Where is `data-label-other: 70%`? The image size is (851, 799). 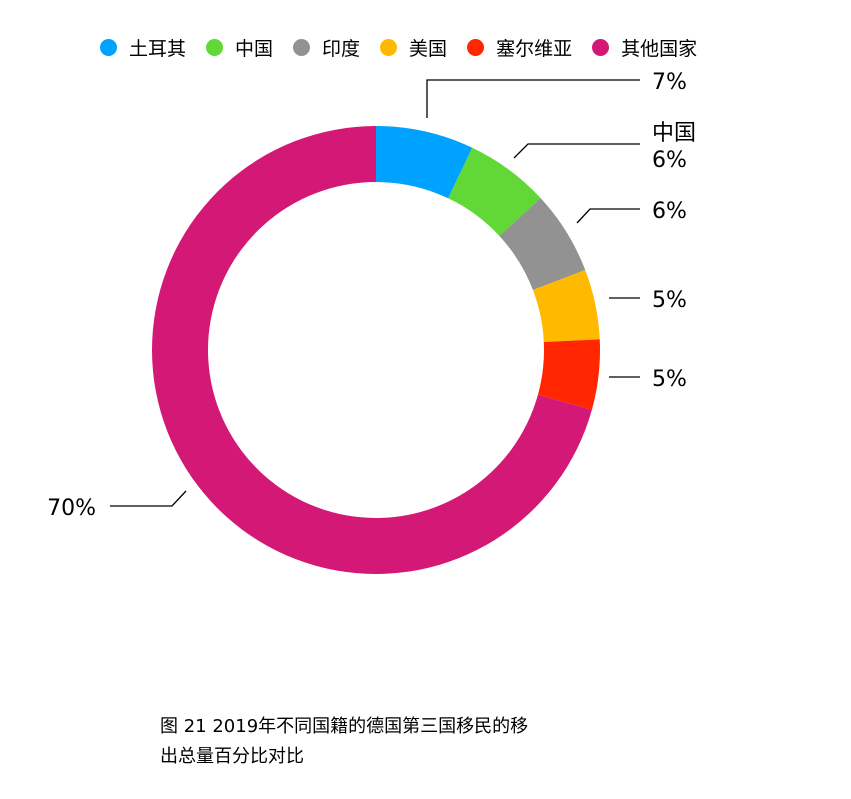 data-label-other: 70% is located at coordinates (71, 508).